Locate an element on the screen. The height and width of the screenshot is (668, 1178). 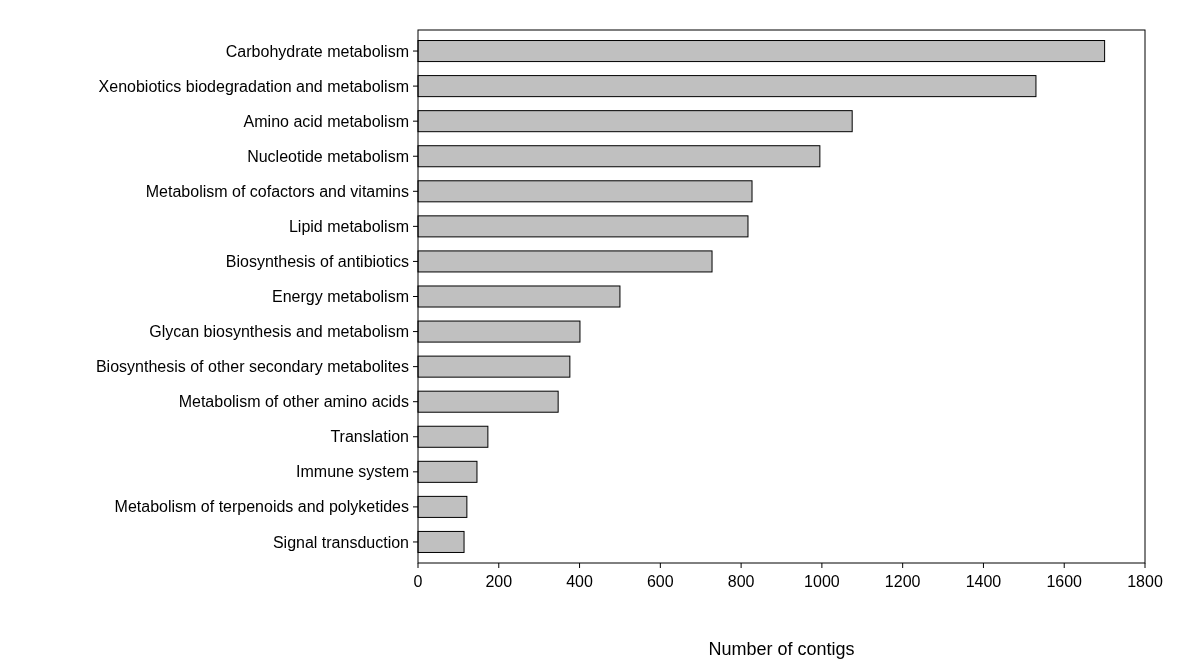
x-tick-label: 200 is located at coordinates (499, 581).